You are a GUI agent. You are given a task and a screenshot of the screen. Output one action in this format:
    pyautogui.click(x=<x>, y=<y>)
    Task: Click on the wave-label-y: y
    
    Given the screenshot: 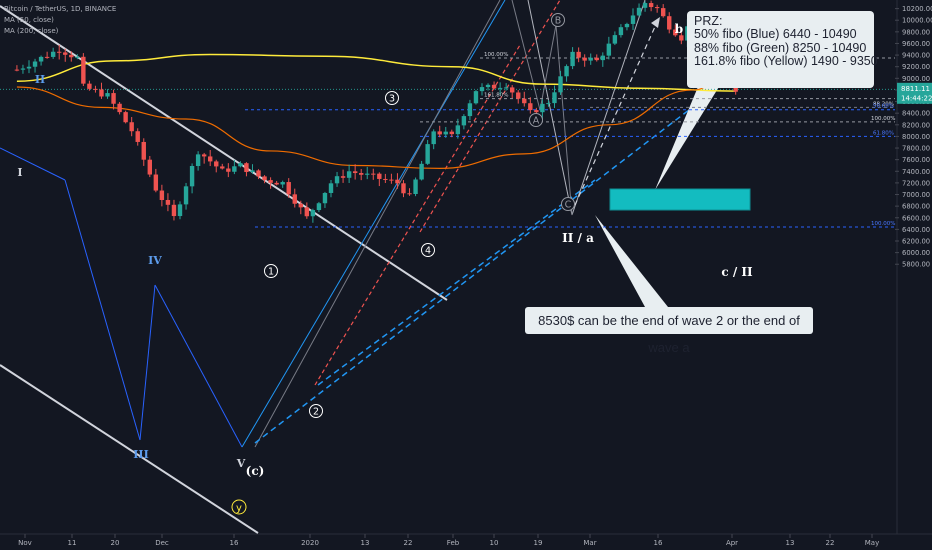 What is the action you would take?
    pyautogui.click(x=239, y=508)
    